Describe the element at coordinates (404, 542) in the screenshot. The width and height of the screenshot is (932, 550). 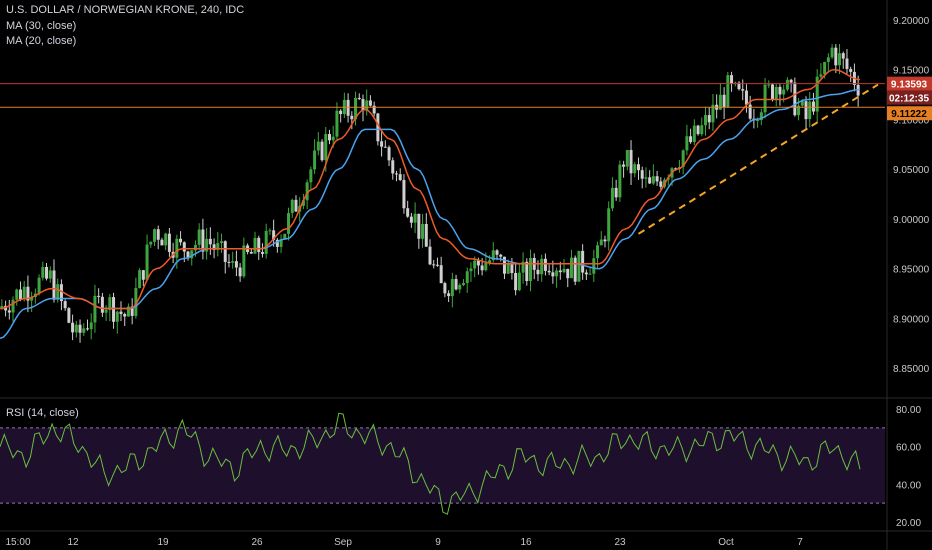
I see `time-axis: 15:00 12 19 26 Sep 9 16 23 Oct 7` at that location.